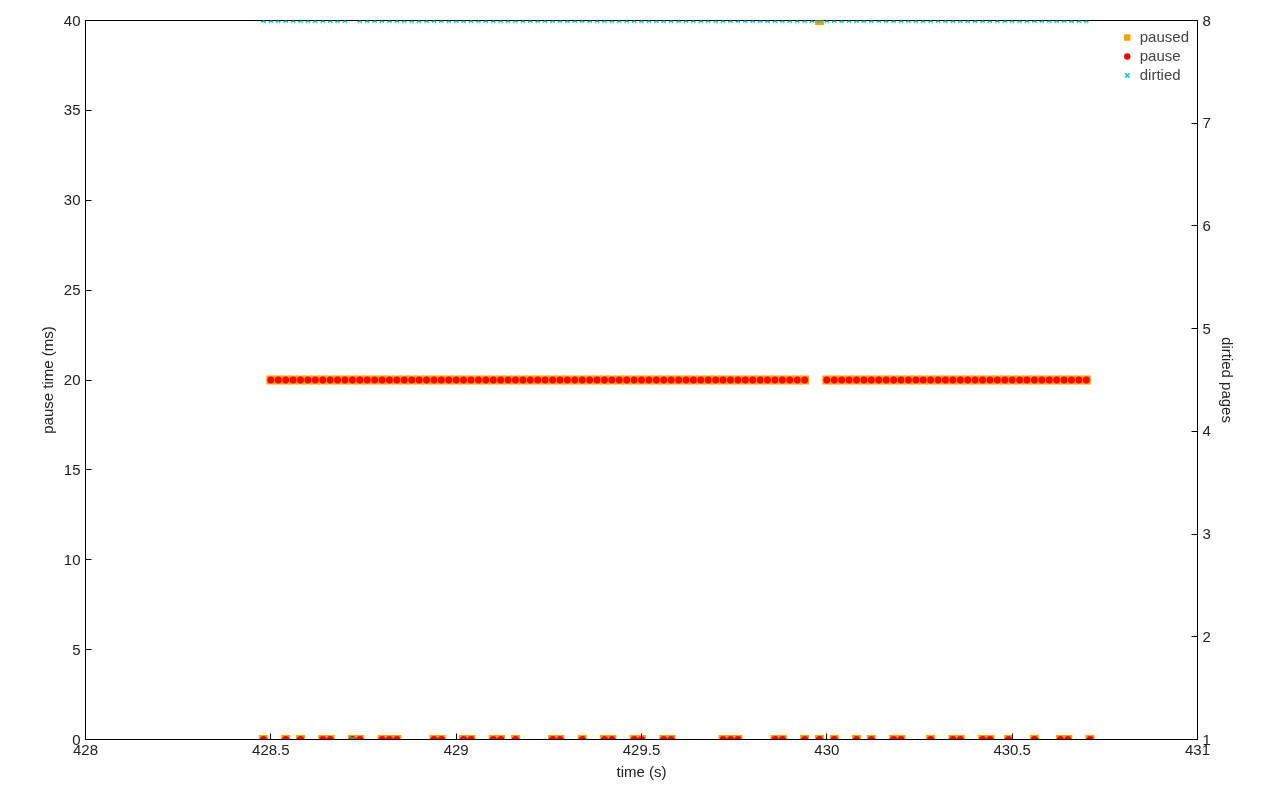  Describe the element at coordinates (1206, 20) in the screenshot. I see `y2-tick-label: 8` at that location.